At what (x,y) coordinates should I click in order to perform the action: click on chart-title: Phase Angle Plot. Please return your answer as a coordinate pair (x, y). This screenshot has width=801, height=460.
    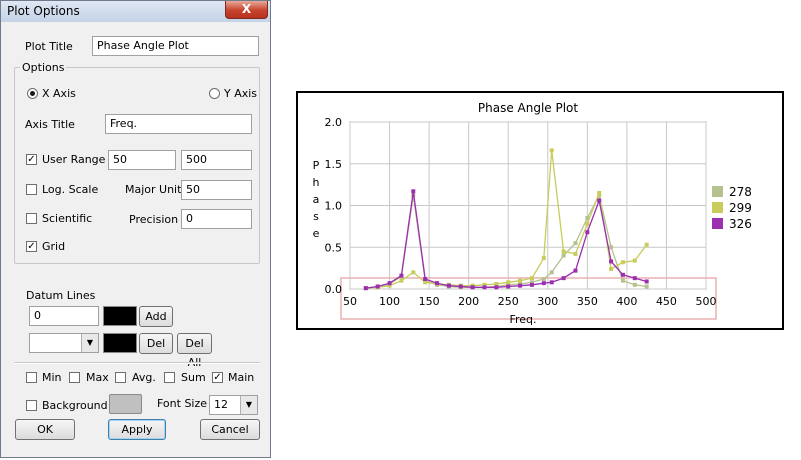
    Looking at the image, I should click on (528, 108).